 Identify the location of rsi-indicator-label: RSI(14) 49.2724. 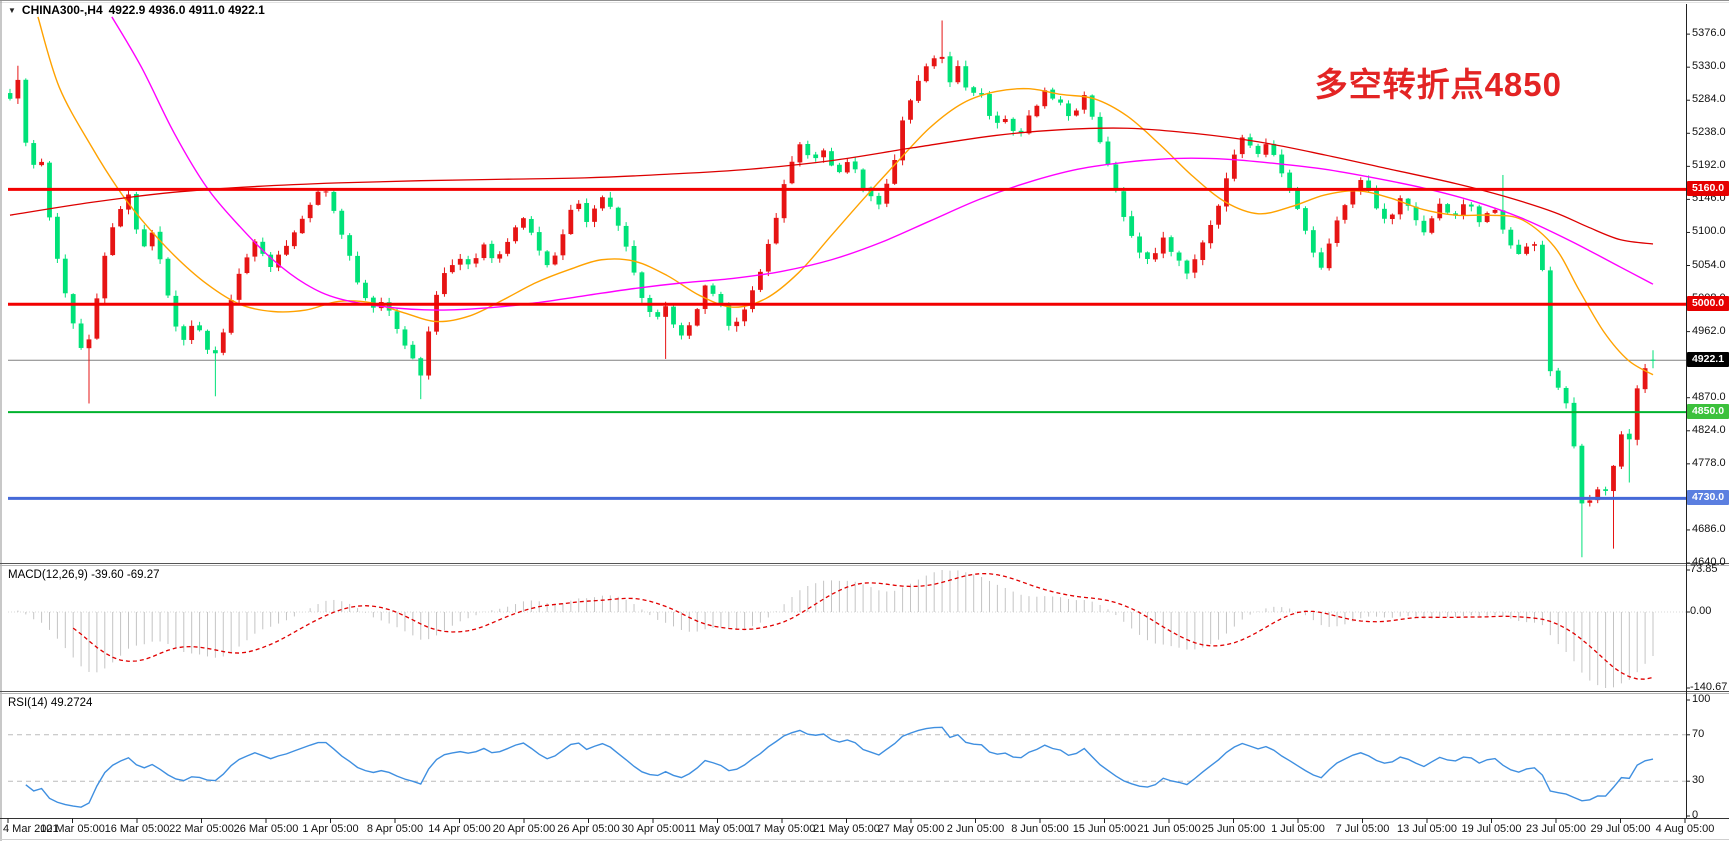
(50, 703).